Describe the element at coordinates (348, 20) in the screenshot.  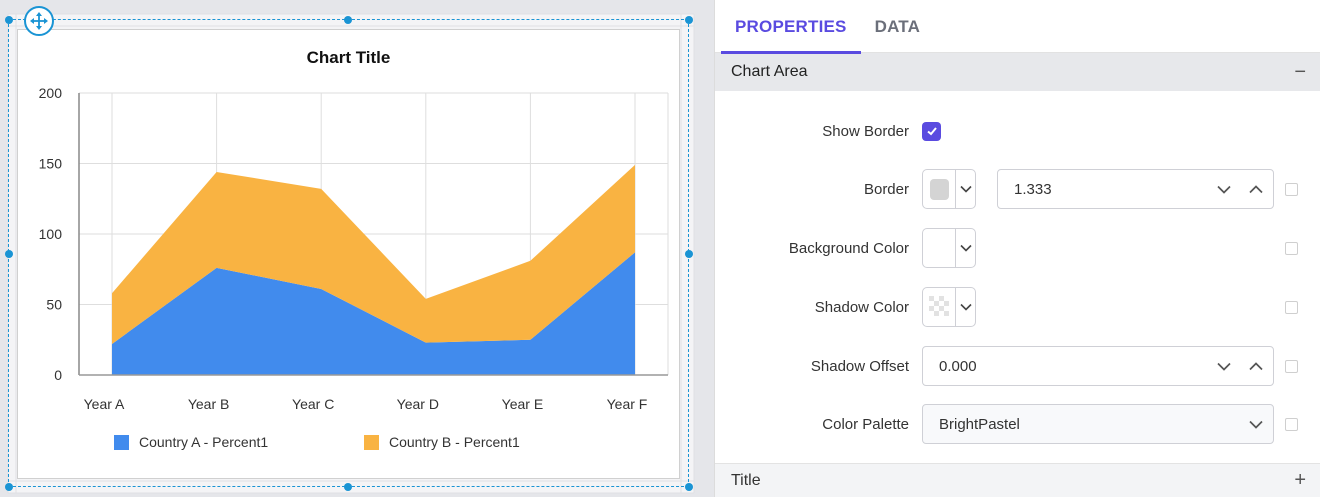
I see `resize-handle-top` at that location.